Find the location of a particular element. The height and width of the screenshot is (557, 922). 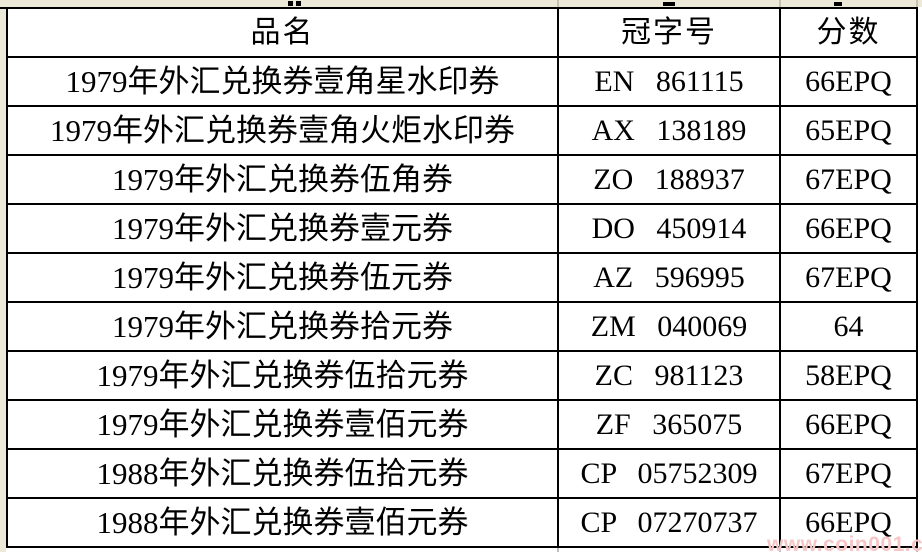

serial-number-cell: DO 450914 is located at coordinates (669, 228).